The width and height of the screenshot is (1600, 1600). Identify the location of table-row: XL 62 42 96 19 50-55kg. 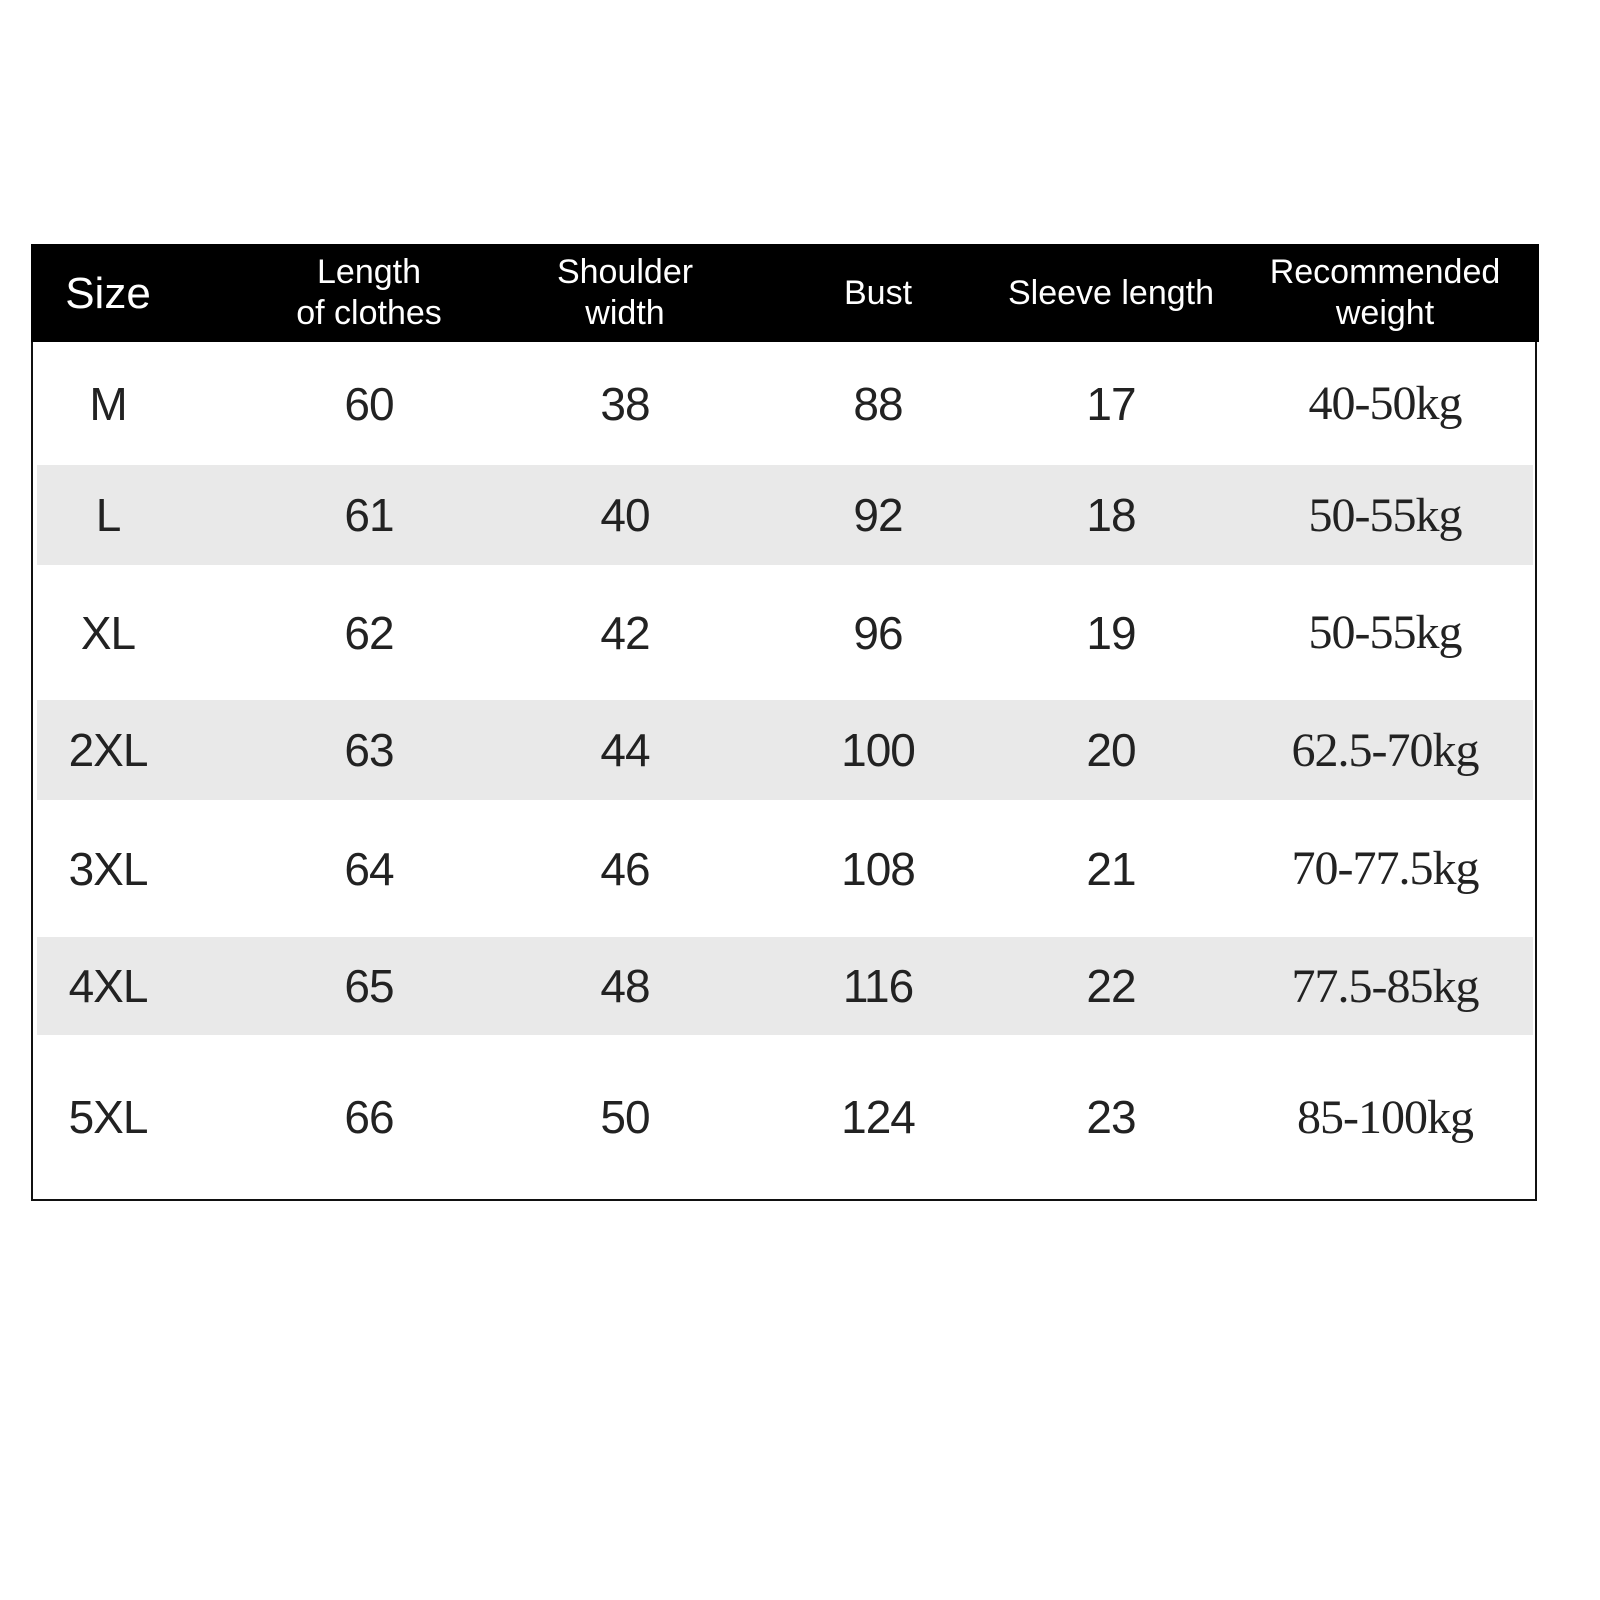
(785, 632).